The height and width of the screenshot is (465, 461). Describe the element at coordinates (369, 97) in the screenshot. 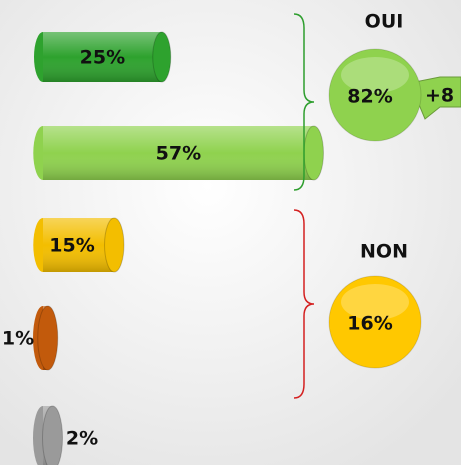

I see `group-value: 82%` at that location.